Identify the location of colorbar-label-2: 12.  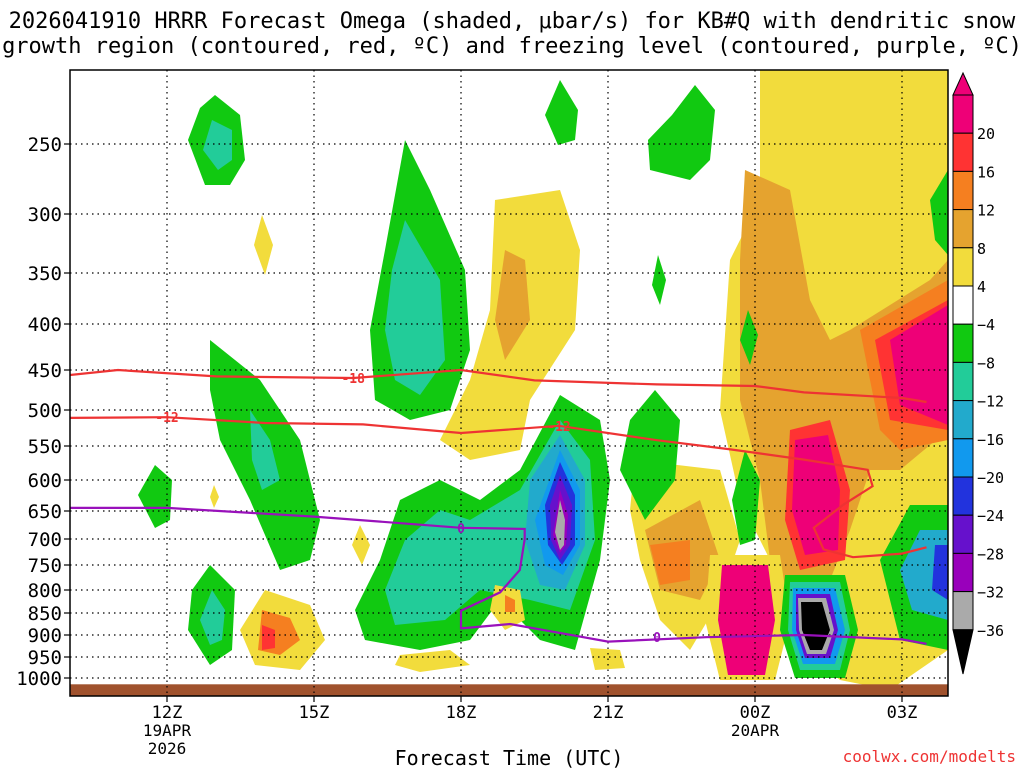
(986, 211).